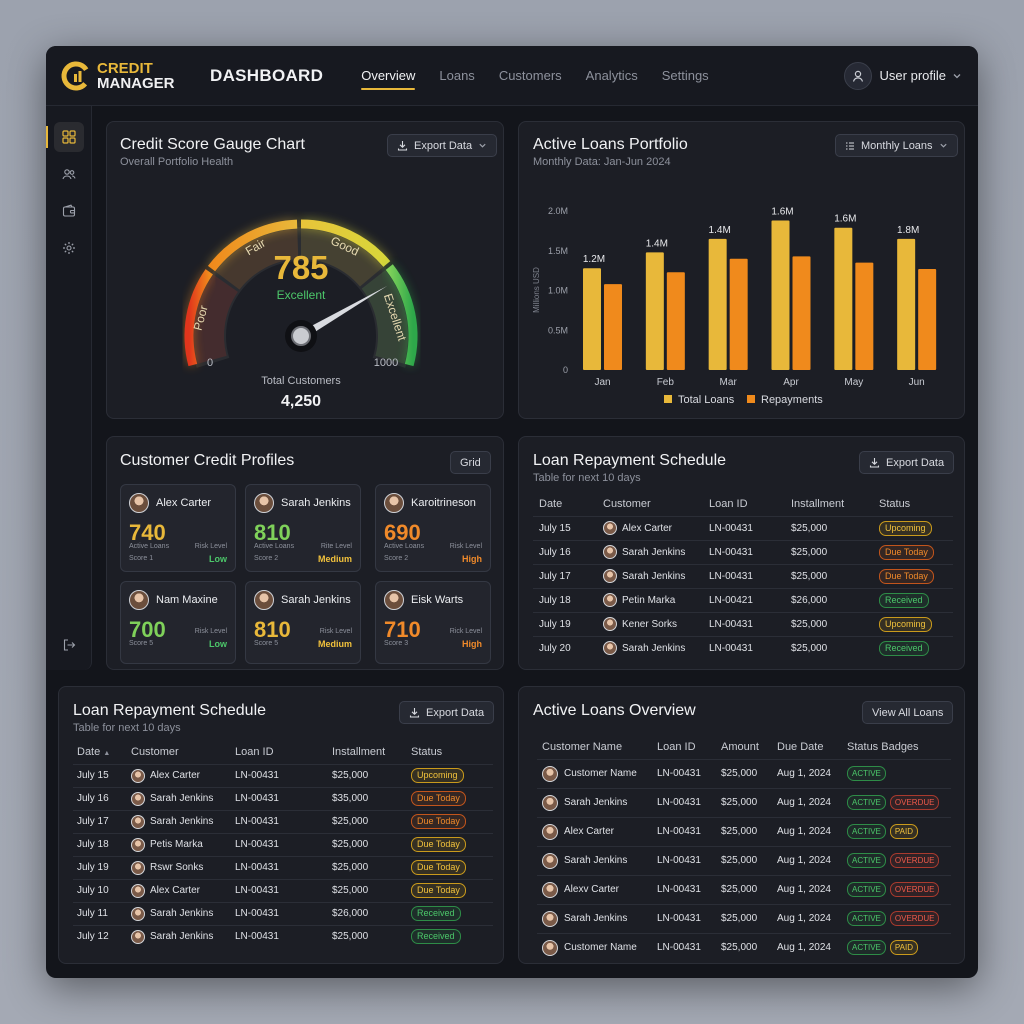 This screenshot has width=1024, height=1024. Describe the element at coordinates (792, 400) in the screenshot. I see `legend-repayments: Repayments` at that location.